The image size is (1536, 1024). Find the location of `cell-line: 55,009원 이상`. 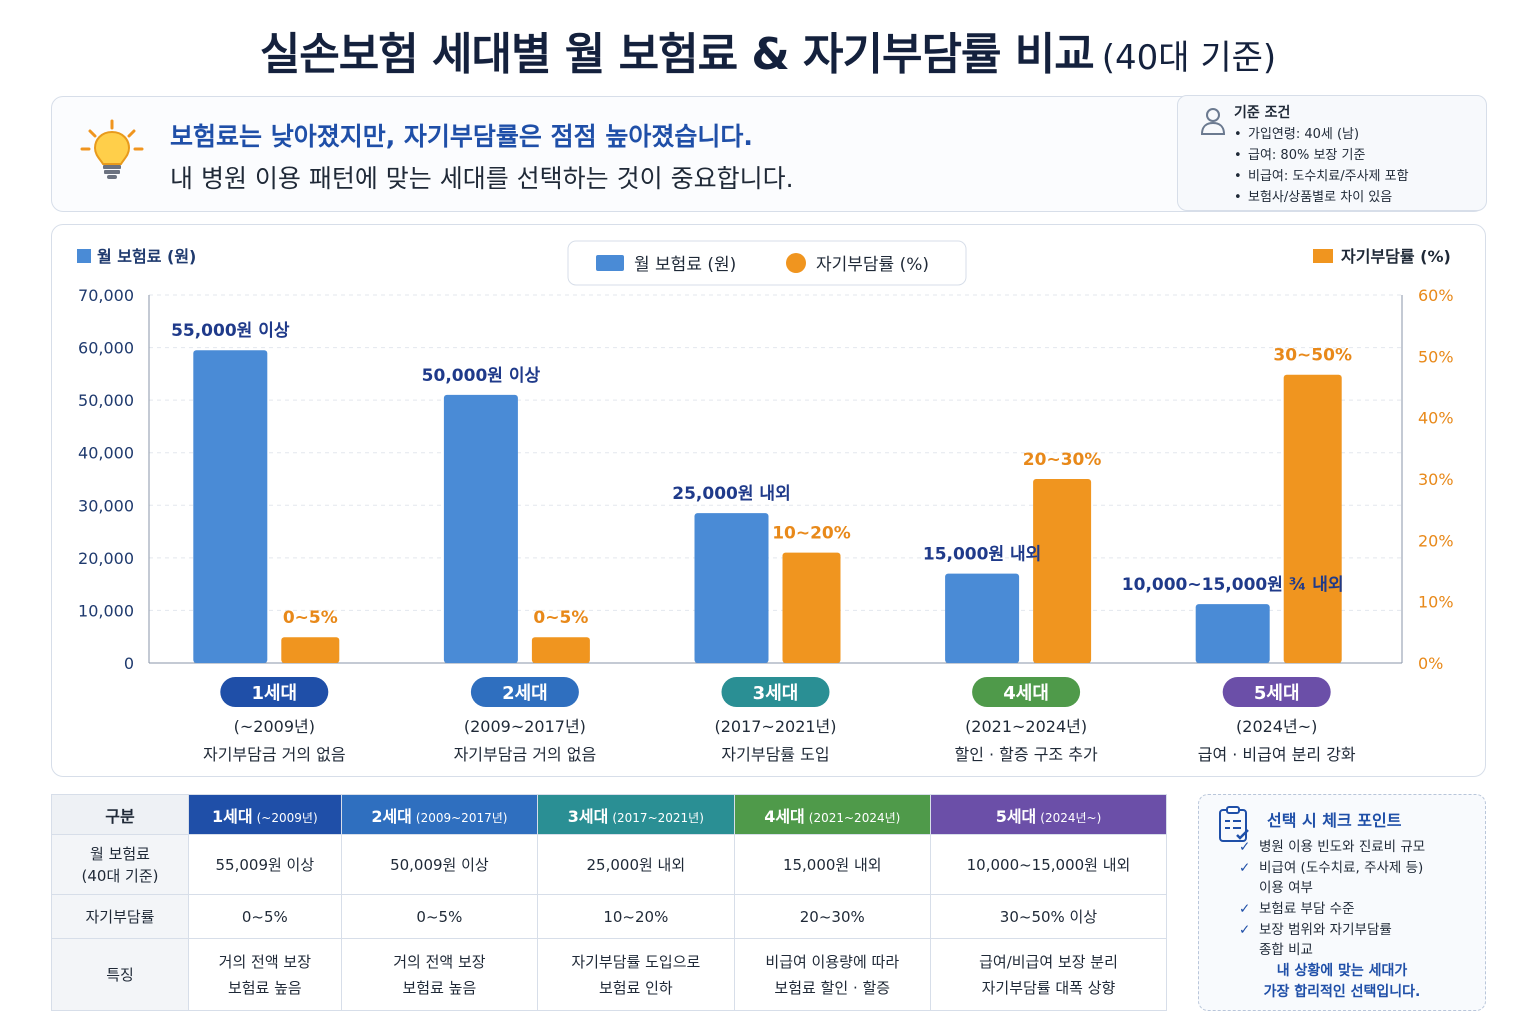

cell-line: 55,009원 이상 is located at coordinates (265, 864).